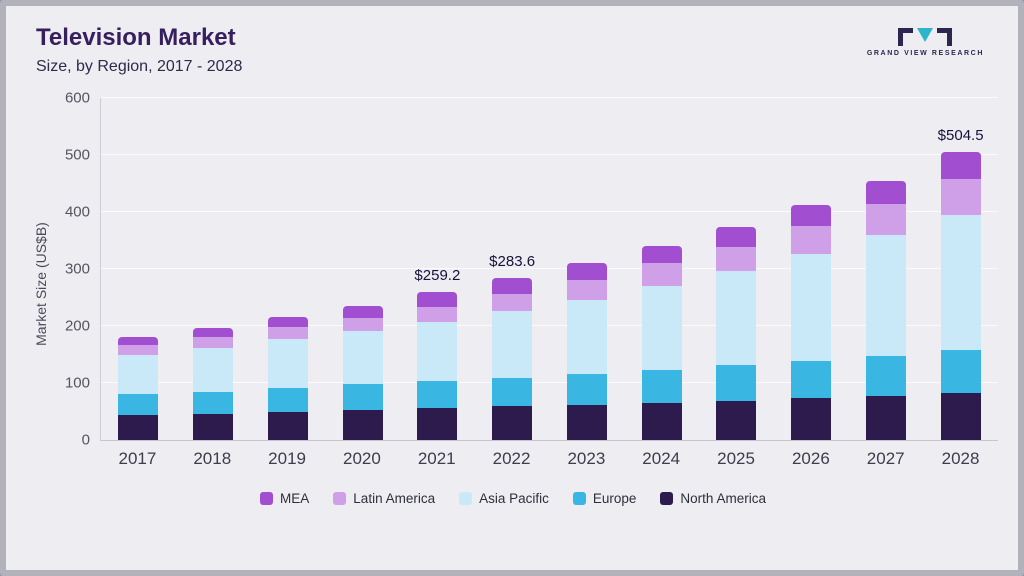 Image resolution: width=1024 pixels, height=576 pixels. I want to click on legend-item-north-america: North America, so click(713, 498).